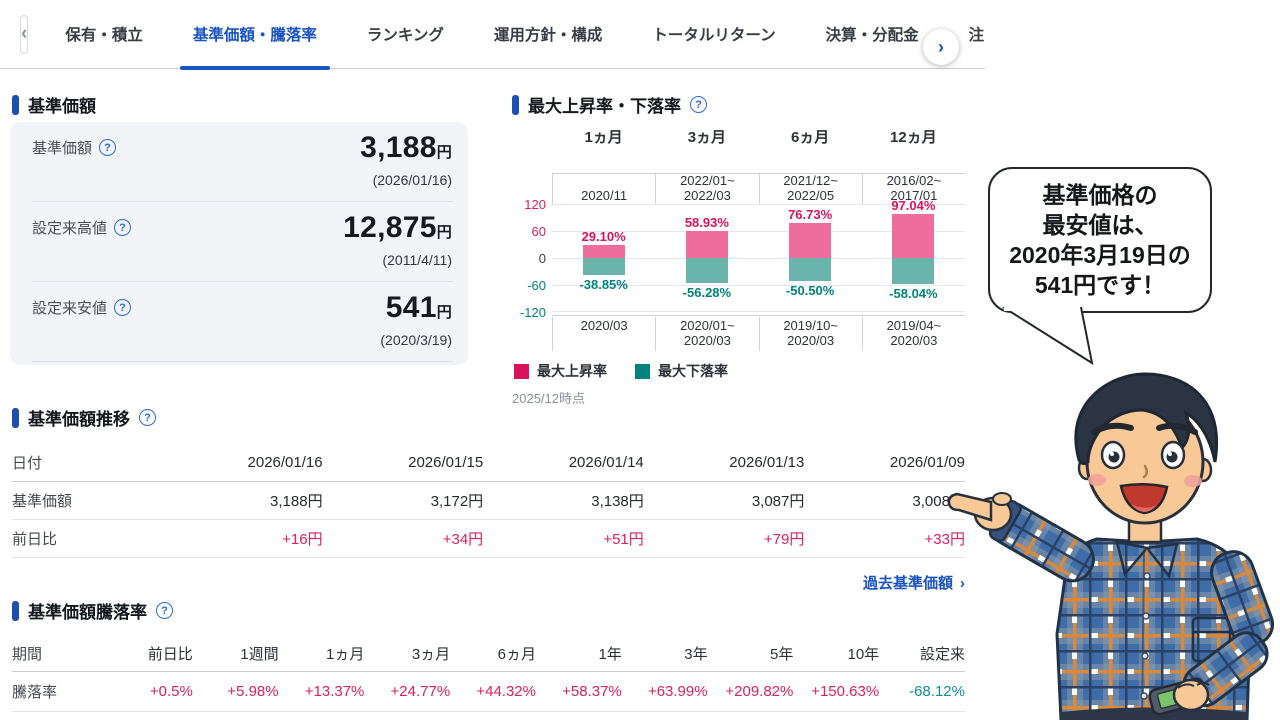 Image resolution: width=1280 pixels, height=720 pixels. Describe the element at coordinates (27, 463) in the screenshot. I see `row-header: 日付` at that location.